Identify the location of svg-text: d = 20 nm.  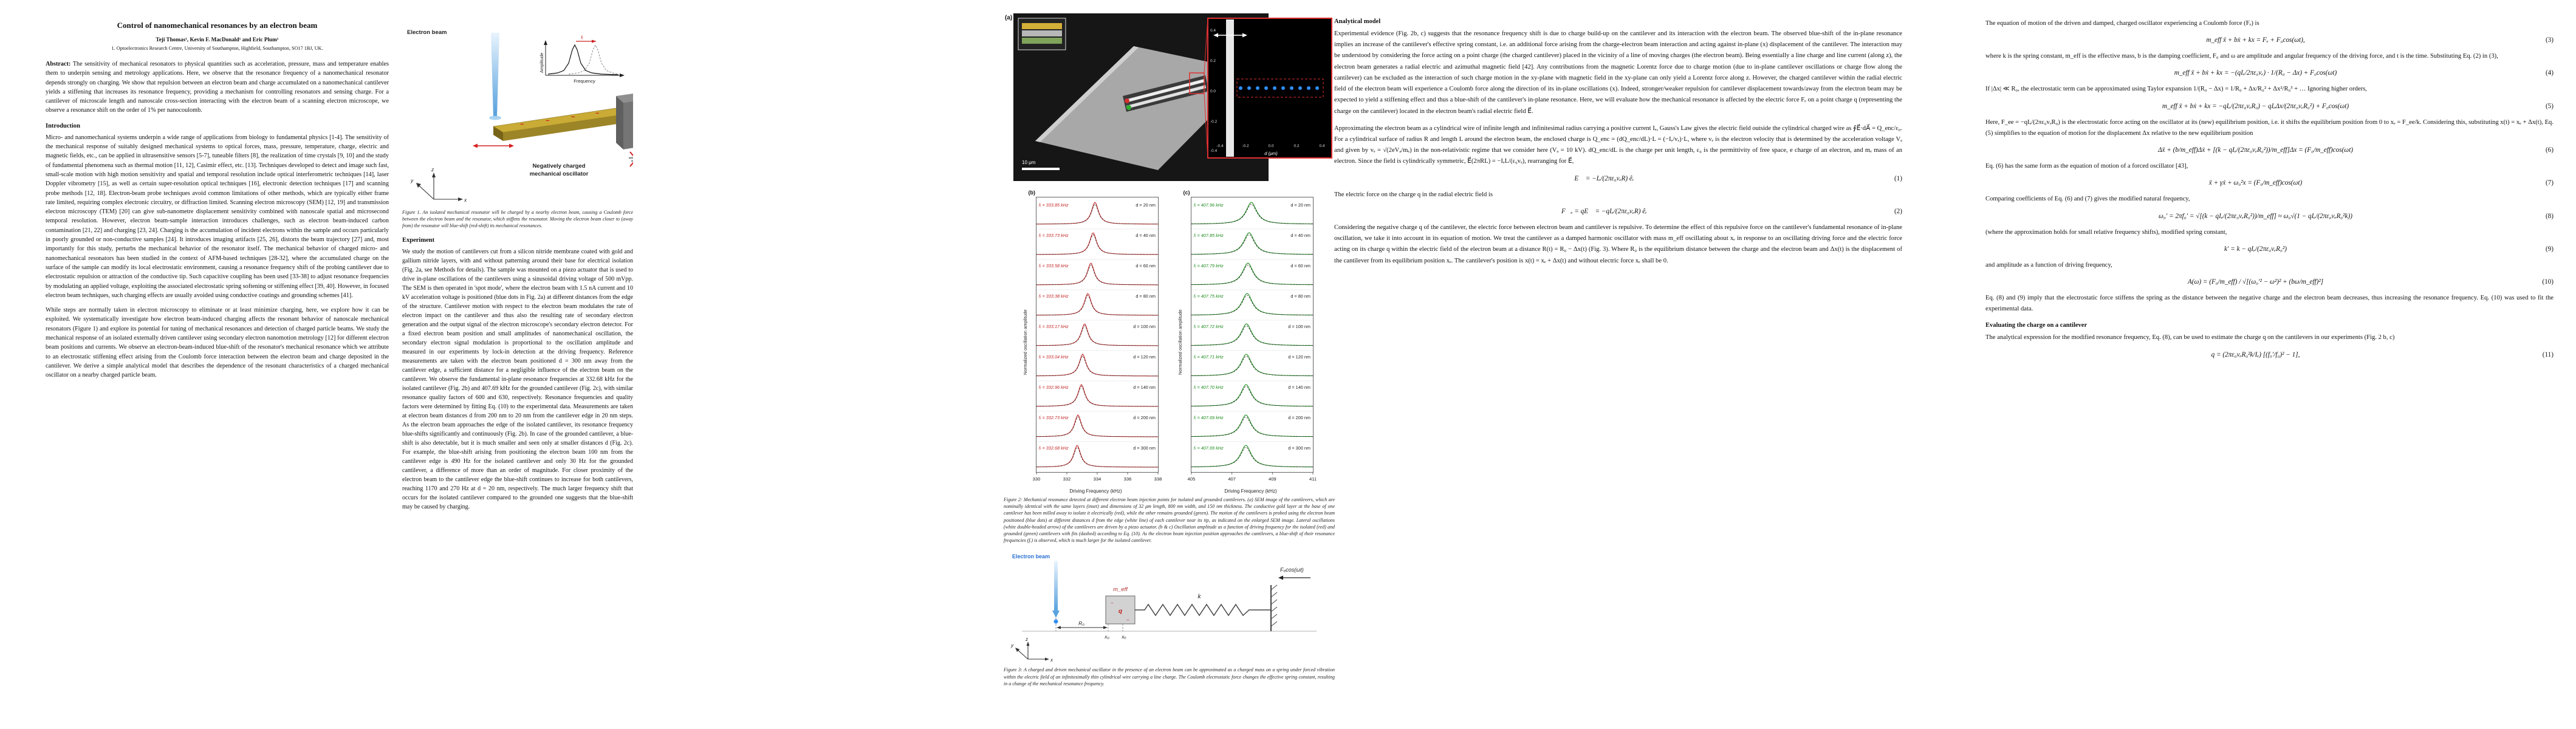
(1300, 205).